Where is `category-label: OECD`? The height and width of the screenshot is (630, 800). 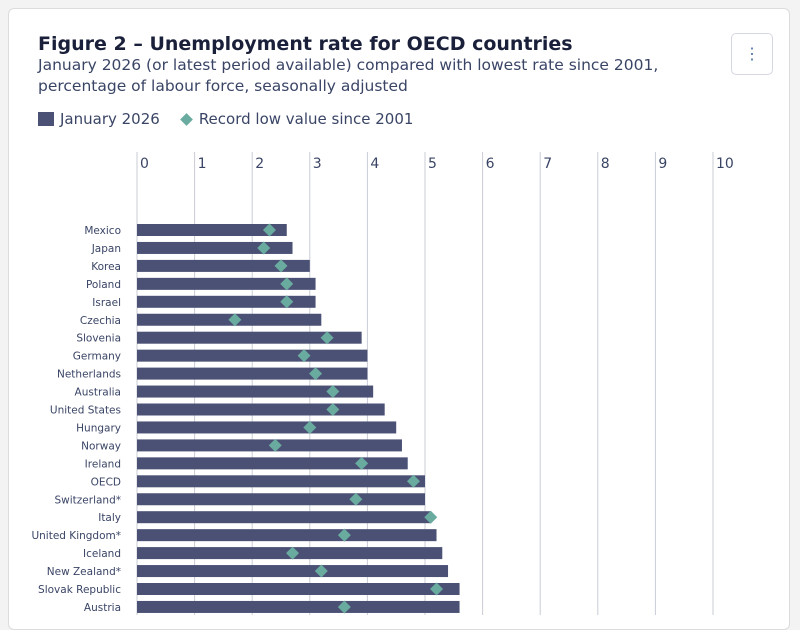 category-label: OECD is located at coordinates (106, 482).